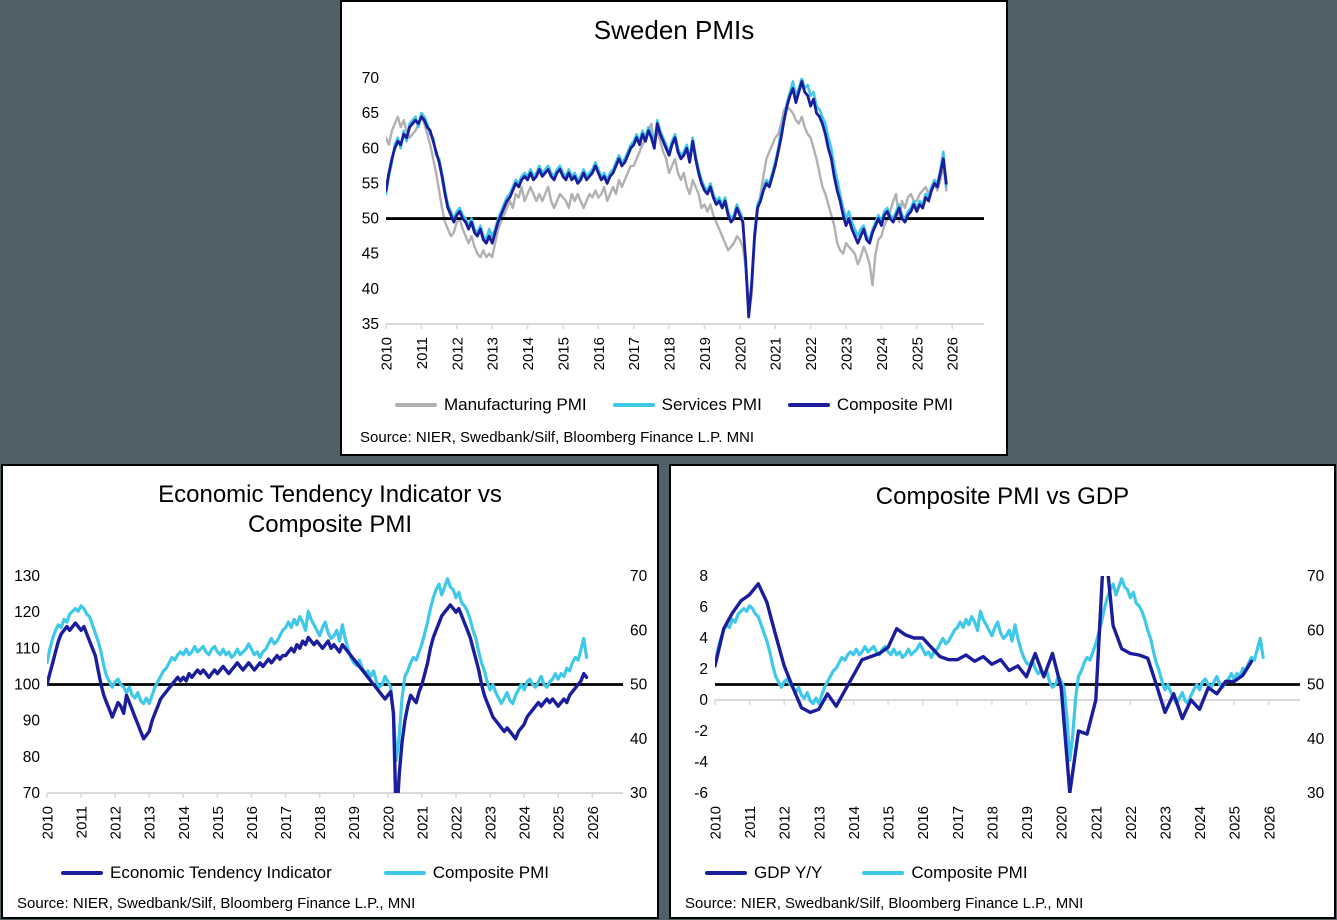  I want to click on chart-title: Composite PMI vs GDP, so click(1002, 496).